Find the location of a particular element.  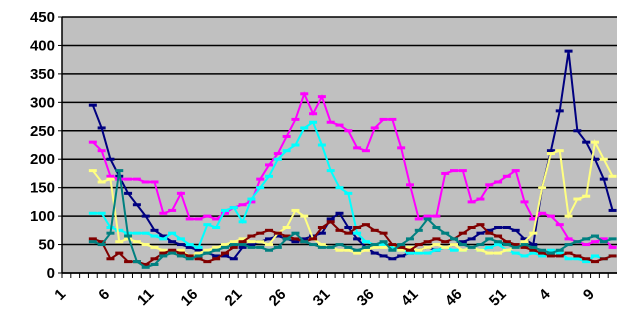

x-tick-label: 41 is located at coordinates (410, 298).